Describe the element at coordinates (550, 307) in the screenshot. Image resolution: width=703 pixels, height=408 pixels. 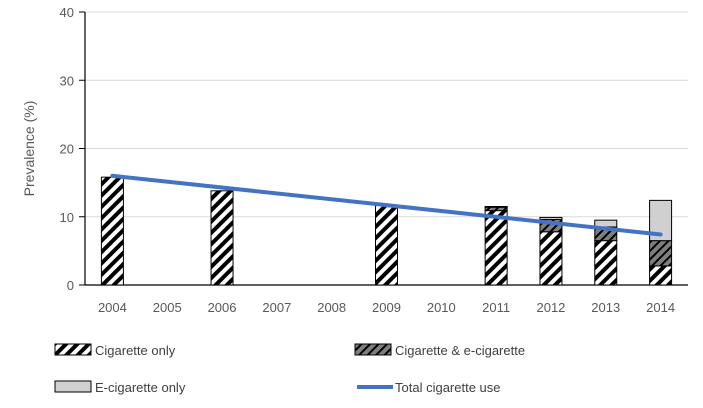
I see `x-tick-label: 2012` at that location.